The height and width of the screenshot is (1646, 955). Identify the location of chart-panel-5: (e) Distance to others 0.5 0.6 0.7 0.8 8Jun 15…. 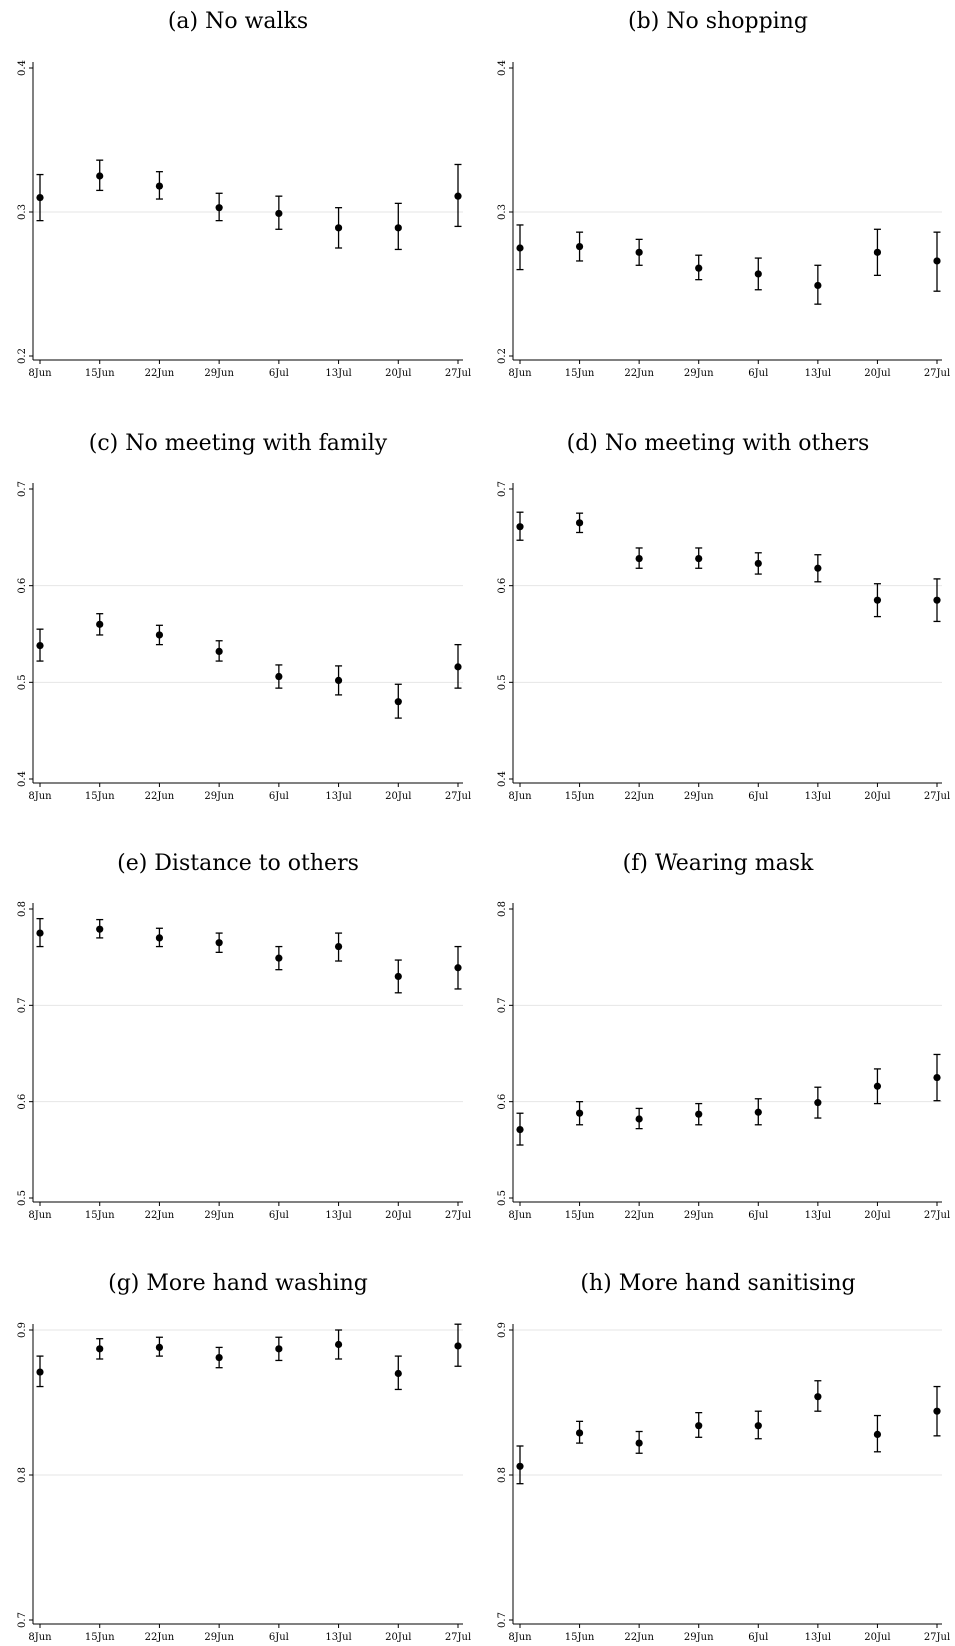
(244, 1036).